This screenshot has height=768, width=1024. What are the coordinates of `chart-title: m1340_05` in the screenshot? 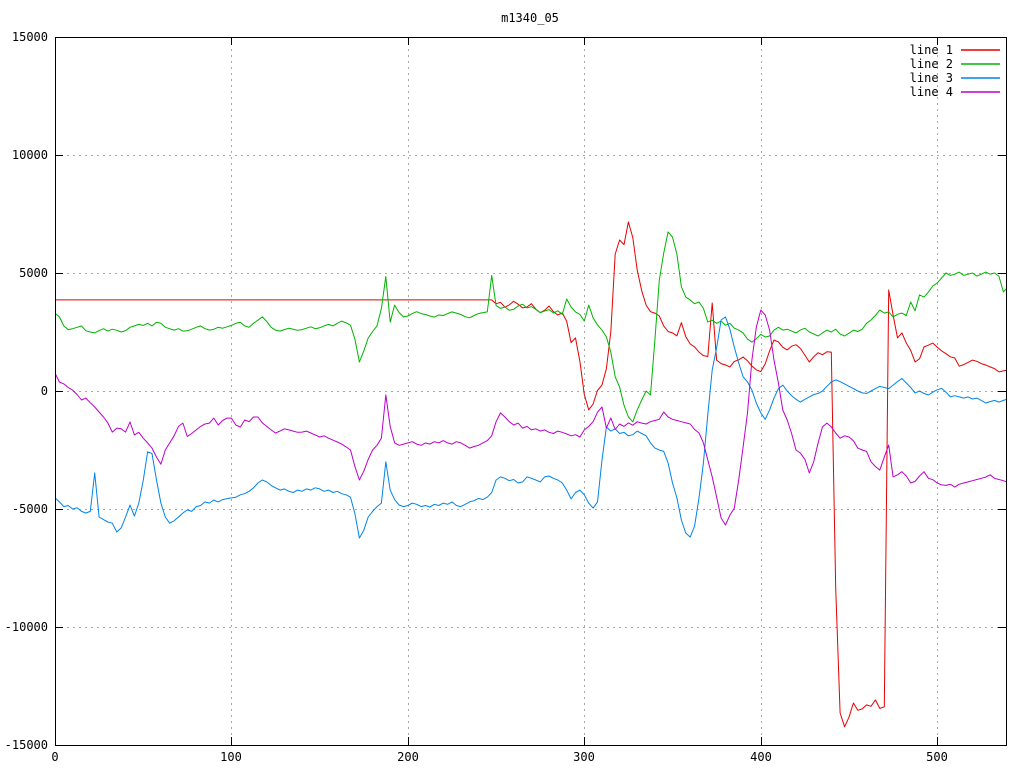 It's located at (530, 18).